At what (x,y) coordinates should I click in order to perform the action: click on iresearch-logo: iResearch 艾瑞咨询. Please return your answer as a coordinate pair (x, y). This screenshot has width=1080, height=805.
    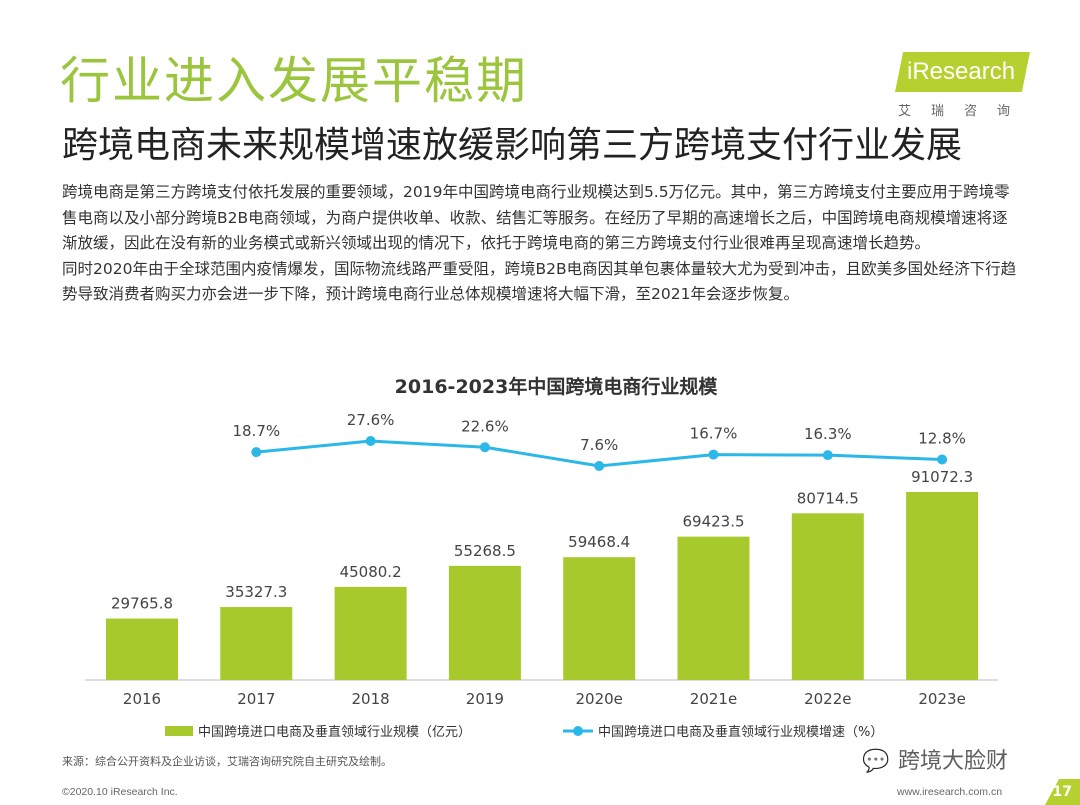
    Looking at the image, I should click on (965, 87).